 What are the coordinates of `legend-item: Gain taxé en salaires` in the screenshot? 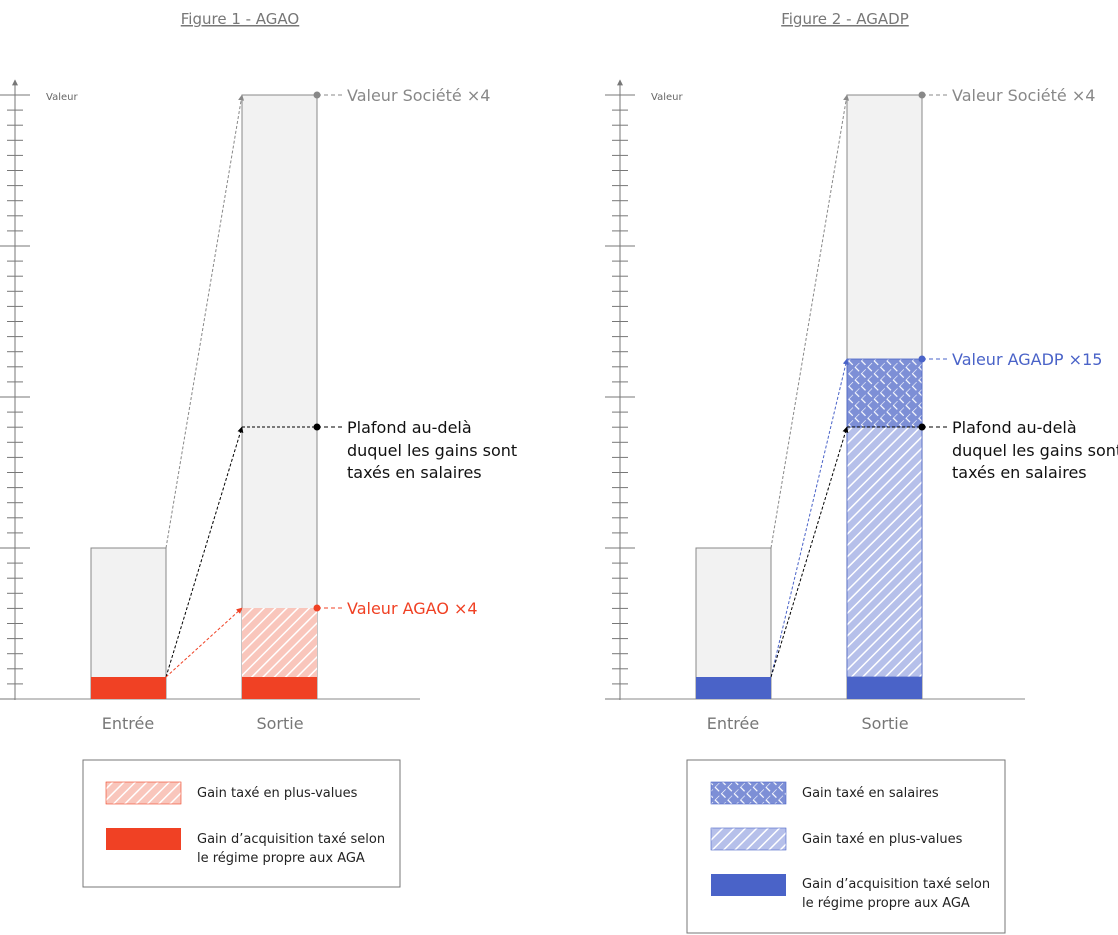 It's located at (870, 793).